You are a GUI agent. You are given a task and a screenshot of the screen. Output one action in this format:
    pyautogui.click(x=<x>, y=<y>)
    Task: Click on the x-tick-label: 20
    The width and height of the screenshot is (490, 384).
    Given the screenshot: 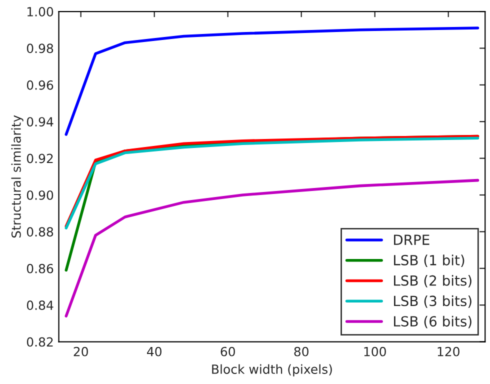 What is the action you would take?
    pyautogui.click(x=81, y=351)
    